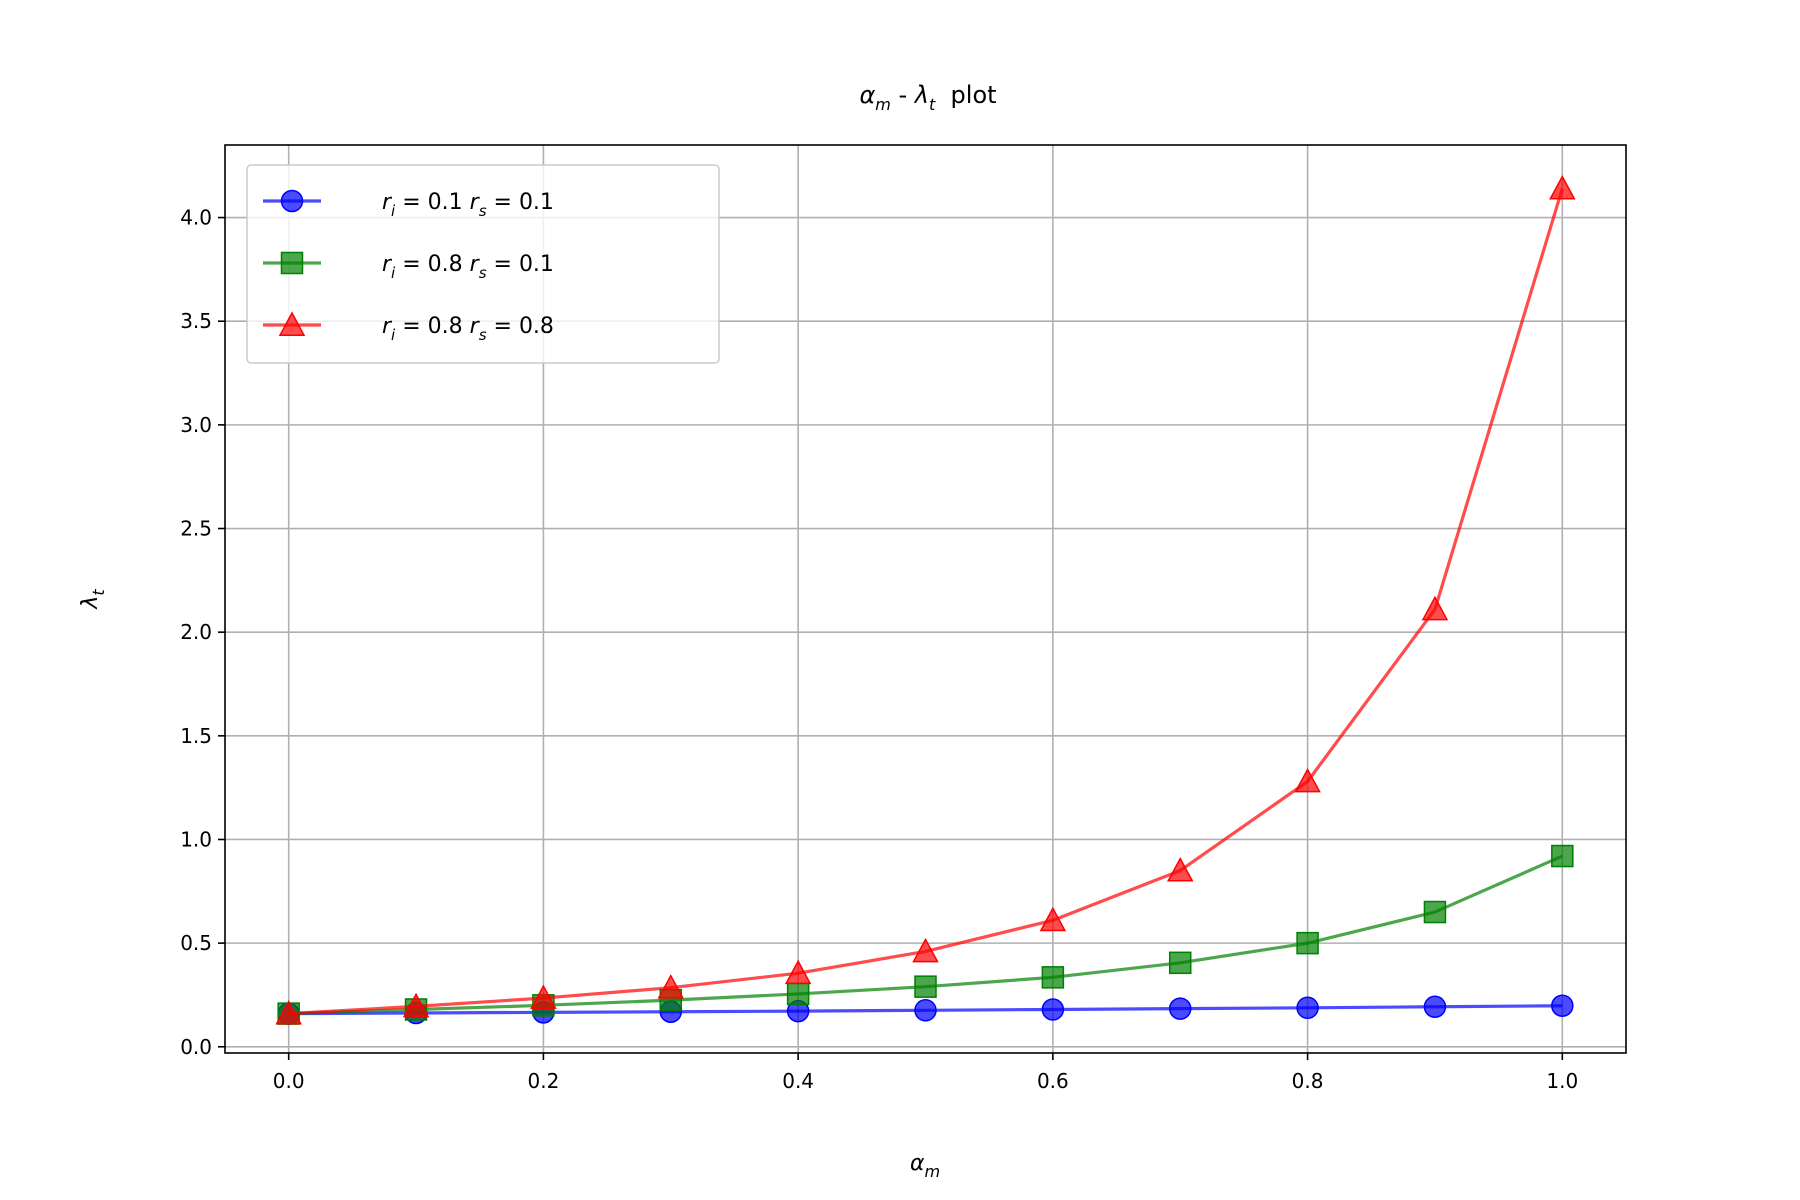  Describe the element at coordinates (798, 1081) in the screenshot. I see `x-tick-label: 0.4` at that location.